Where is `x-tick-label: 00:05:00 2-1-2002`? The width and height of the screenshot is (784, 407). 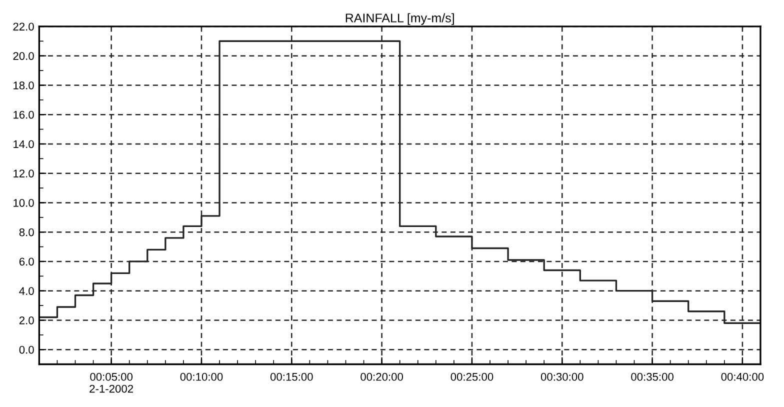
x-tick-label: 00:05:00 2-1-2002 is located at coordinates (112, 382).